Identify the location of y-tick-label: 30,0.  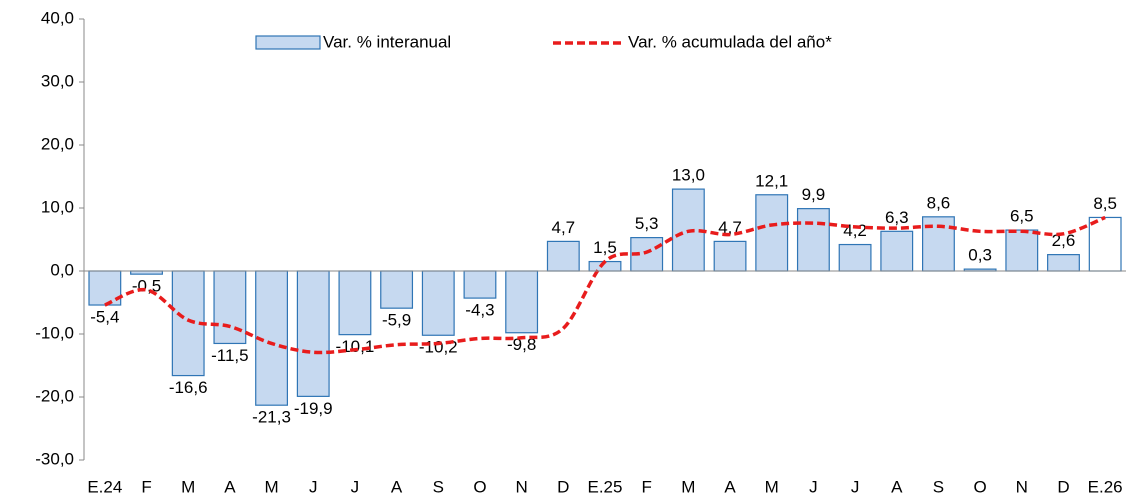
(57, 80).